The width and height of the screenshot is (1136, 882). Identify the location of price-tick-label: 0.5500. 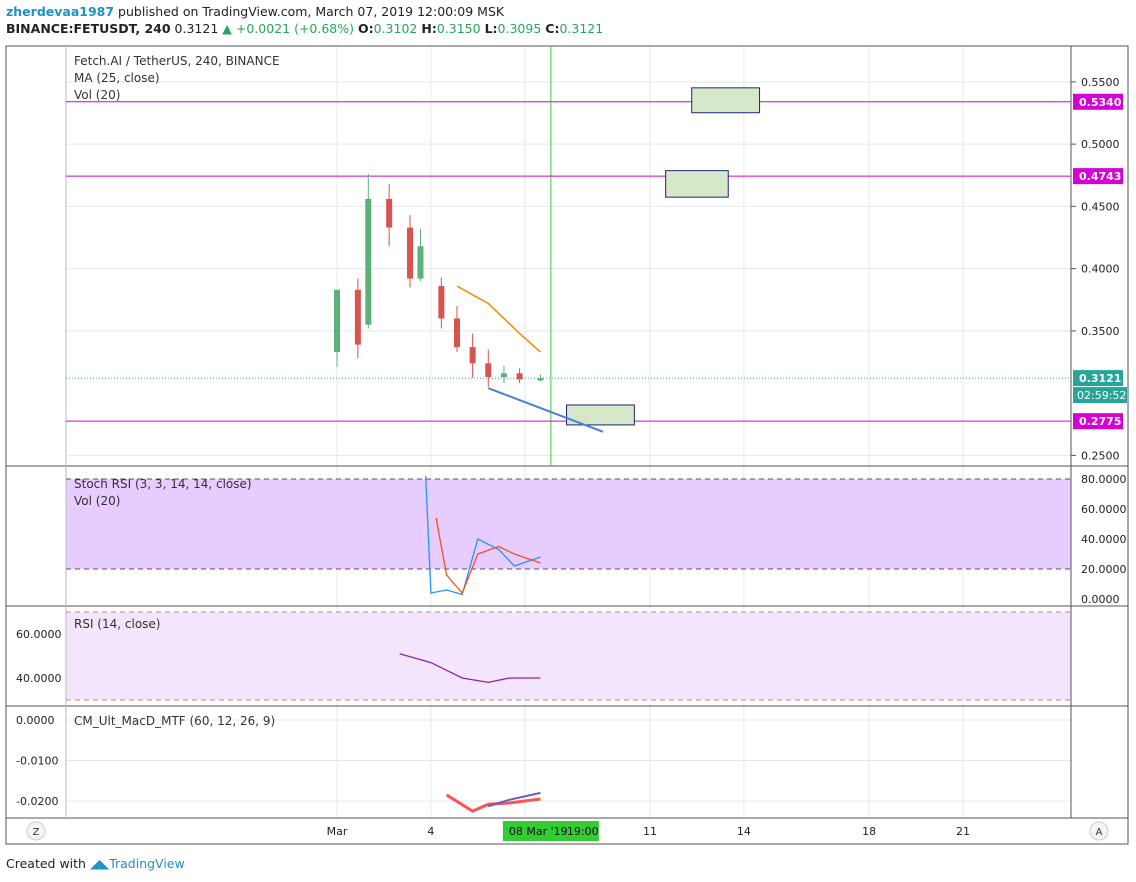
(1100, 82).